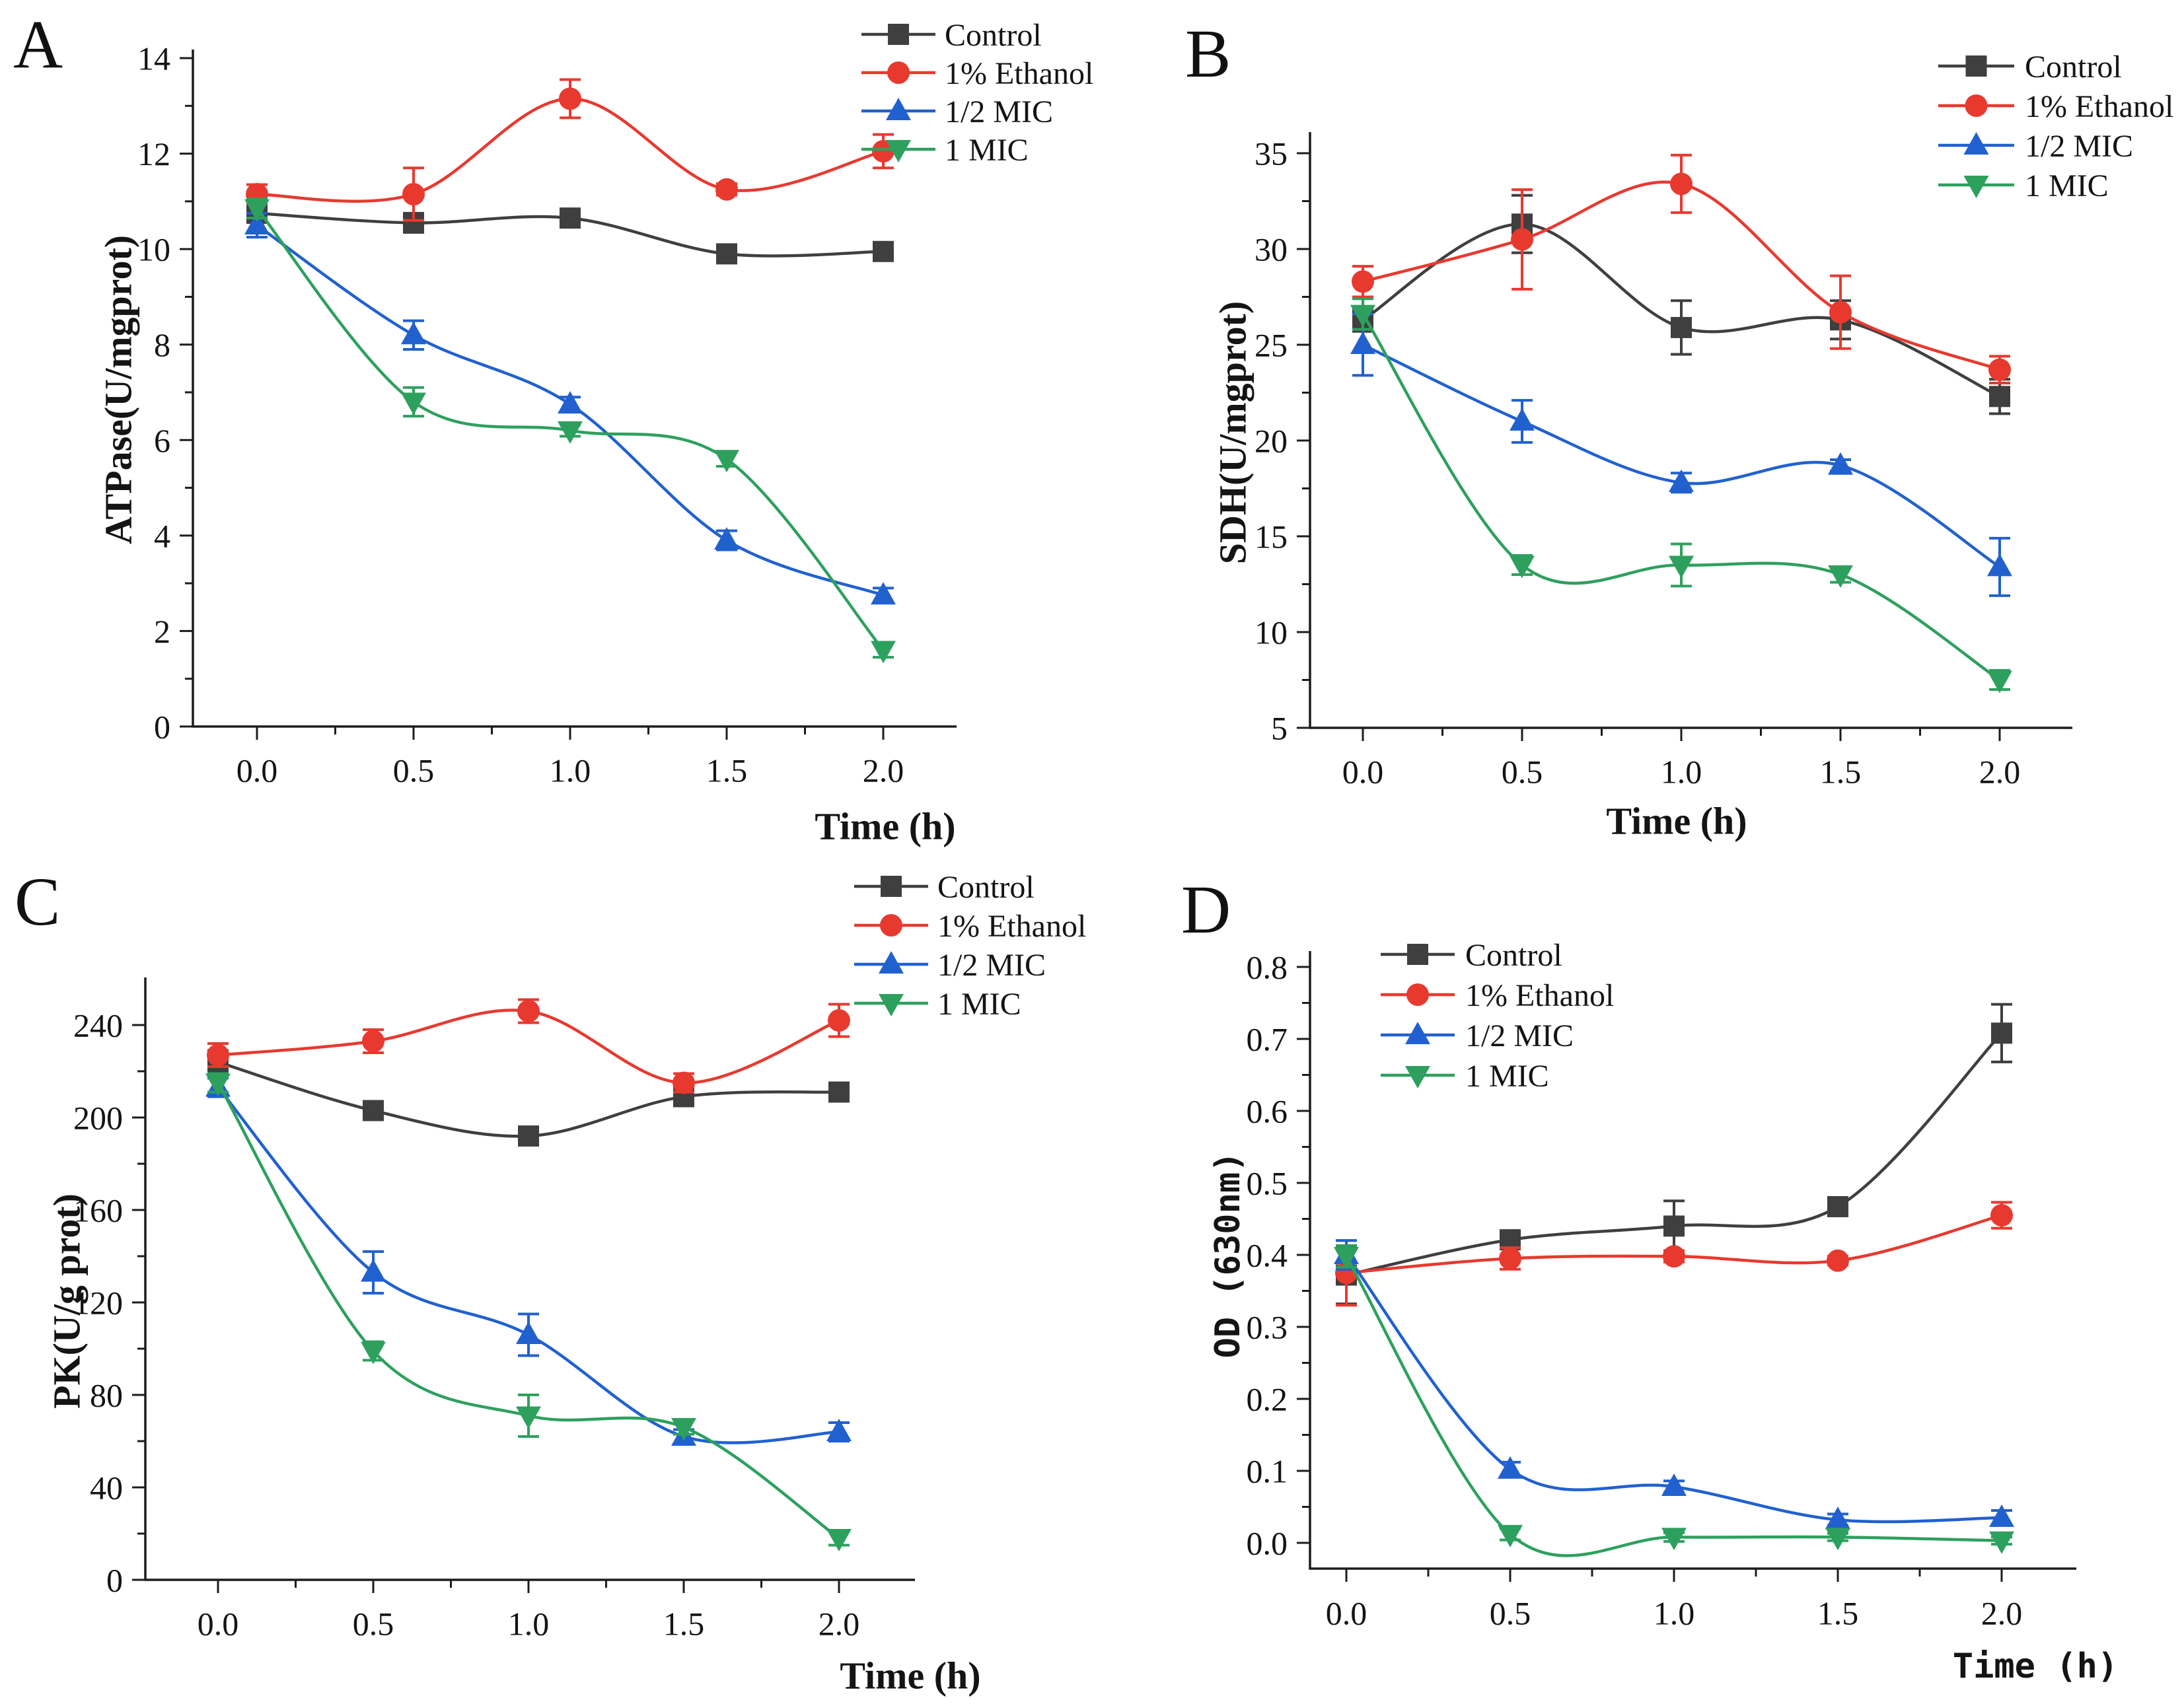  What do you see at coordinates (2067, 186) in the screenshot?
I see `panel-b-legend-label-1-mic: 1 MIC` at bounding box center [2067, 186].